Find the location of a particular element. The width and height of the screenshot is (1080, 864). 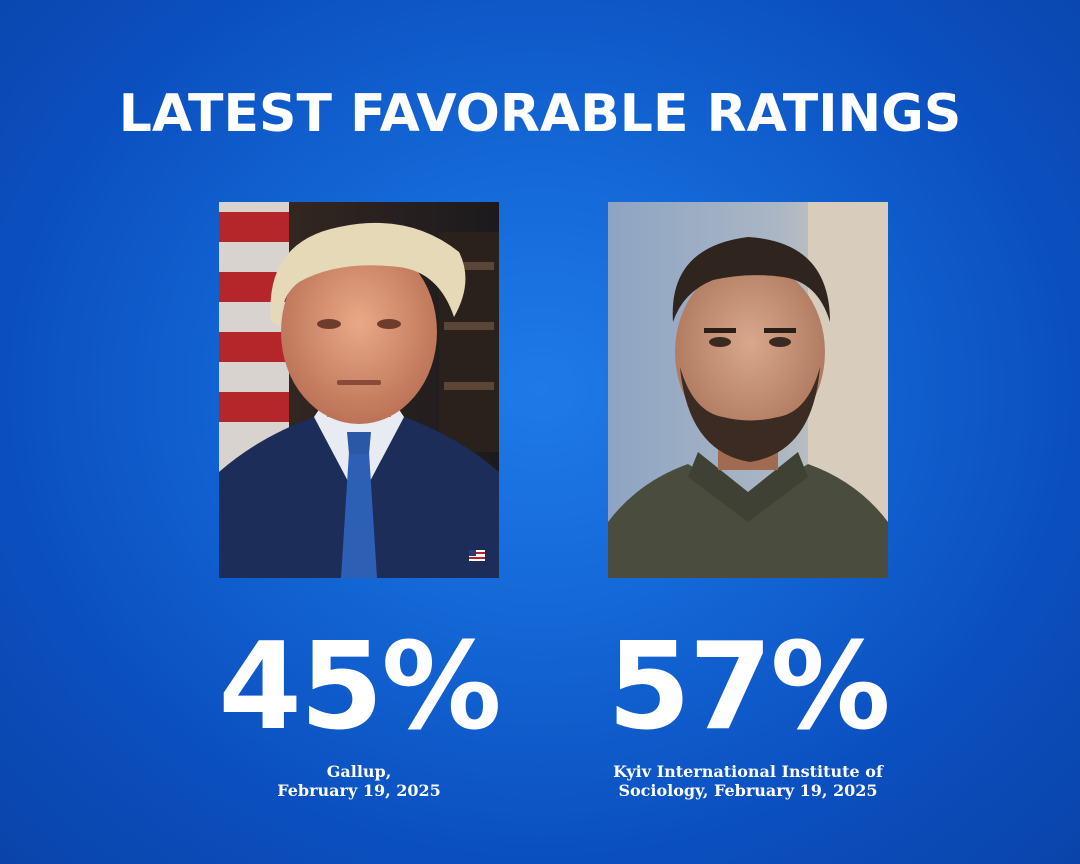

portrait-photo-right is located at coordinates (748, 390).